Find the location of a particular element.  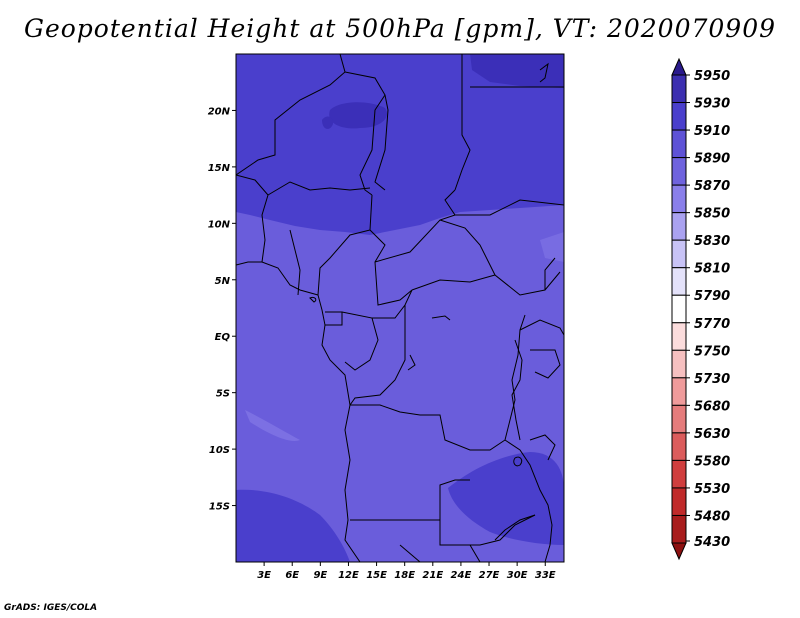

field-5910-small is located at coordinates (328, 122).